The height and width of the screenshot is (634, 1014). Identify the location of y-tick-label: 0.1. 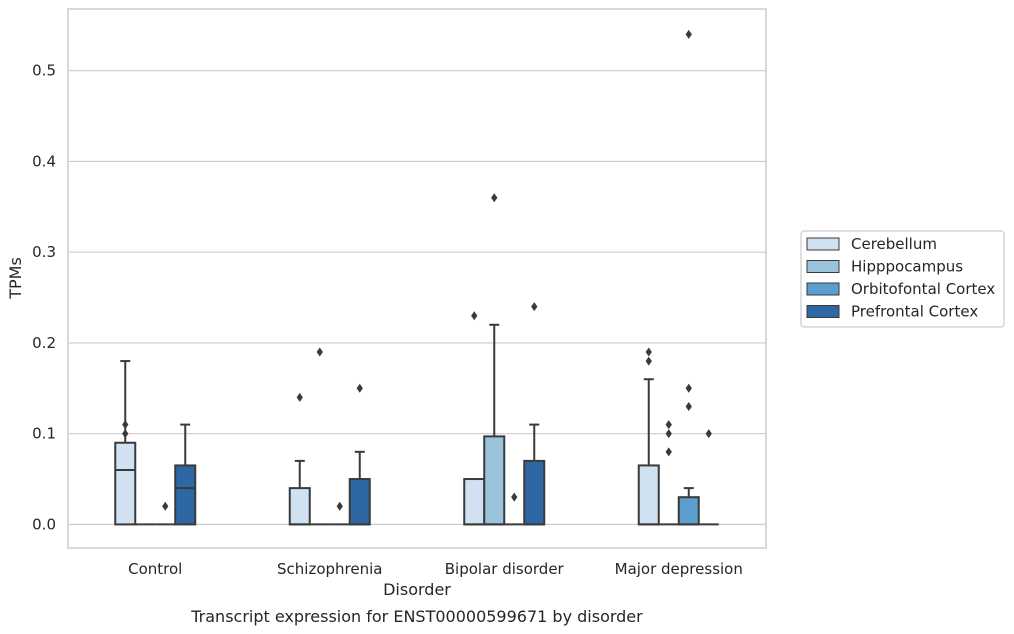
(44, 434).